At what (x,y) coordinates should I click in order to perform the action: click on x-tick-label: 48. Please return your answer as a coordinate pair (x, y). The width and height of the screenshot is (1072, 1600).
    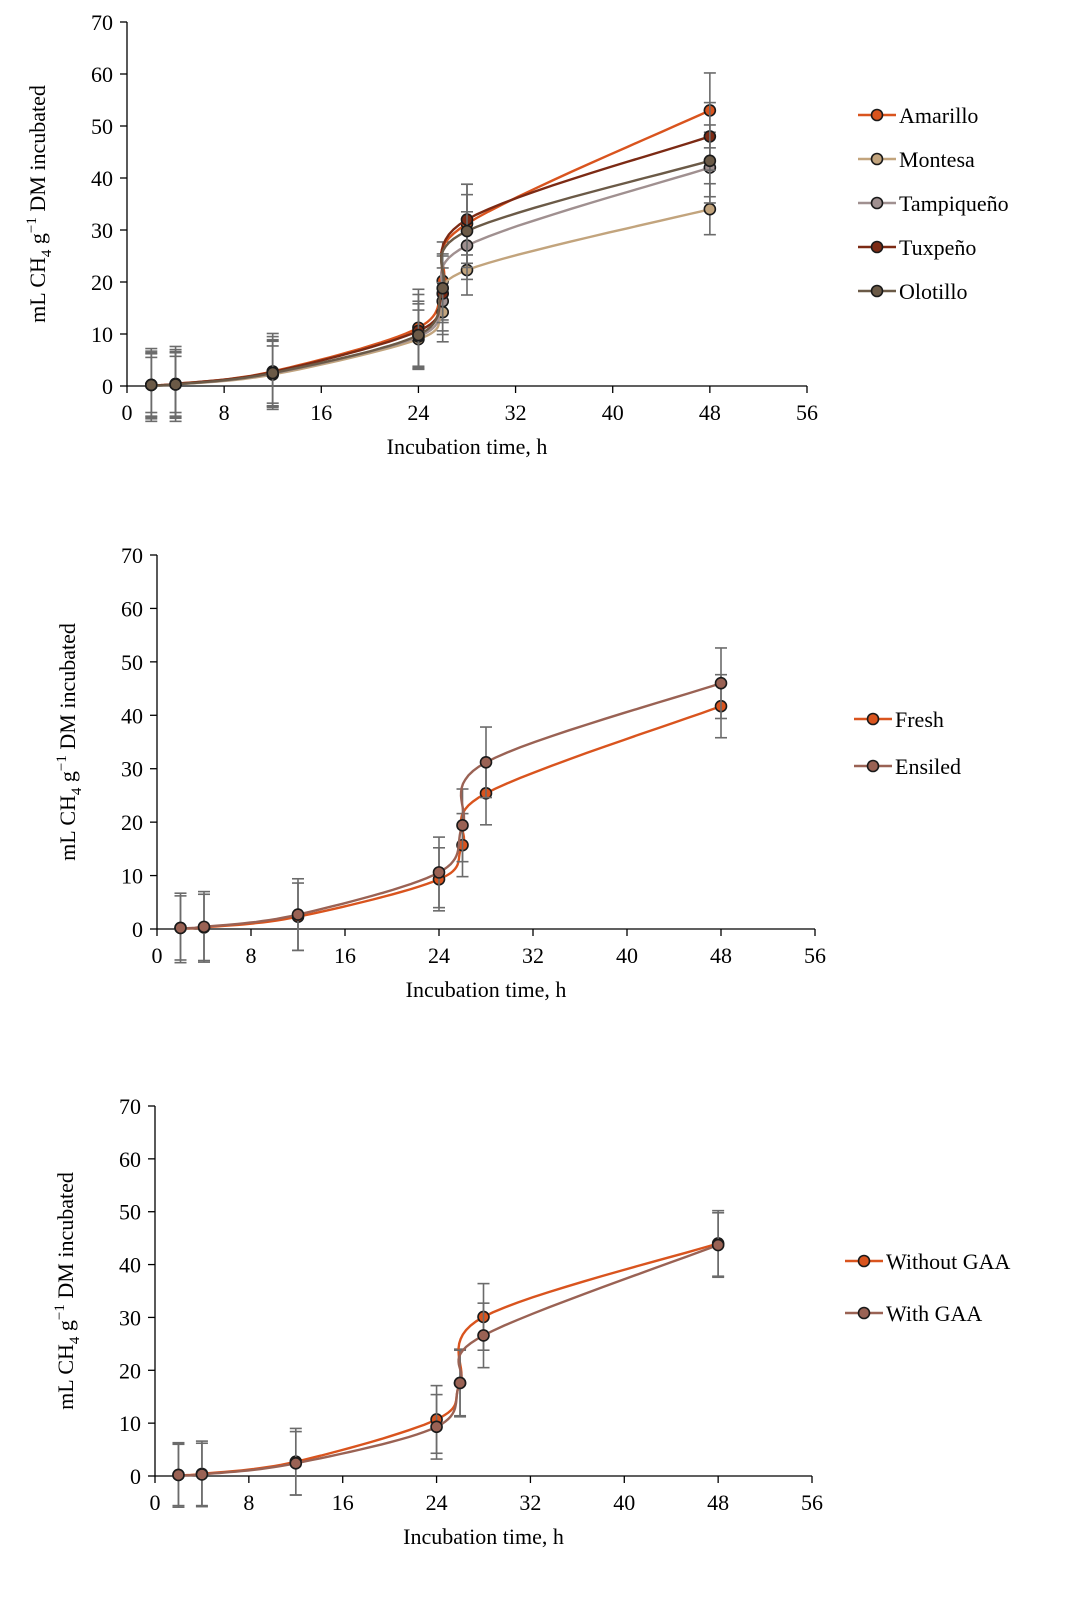
    Looking at the image, I should click on (710, 412).